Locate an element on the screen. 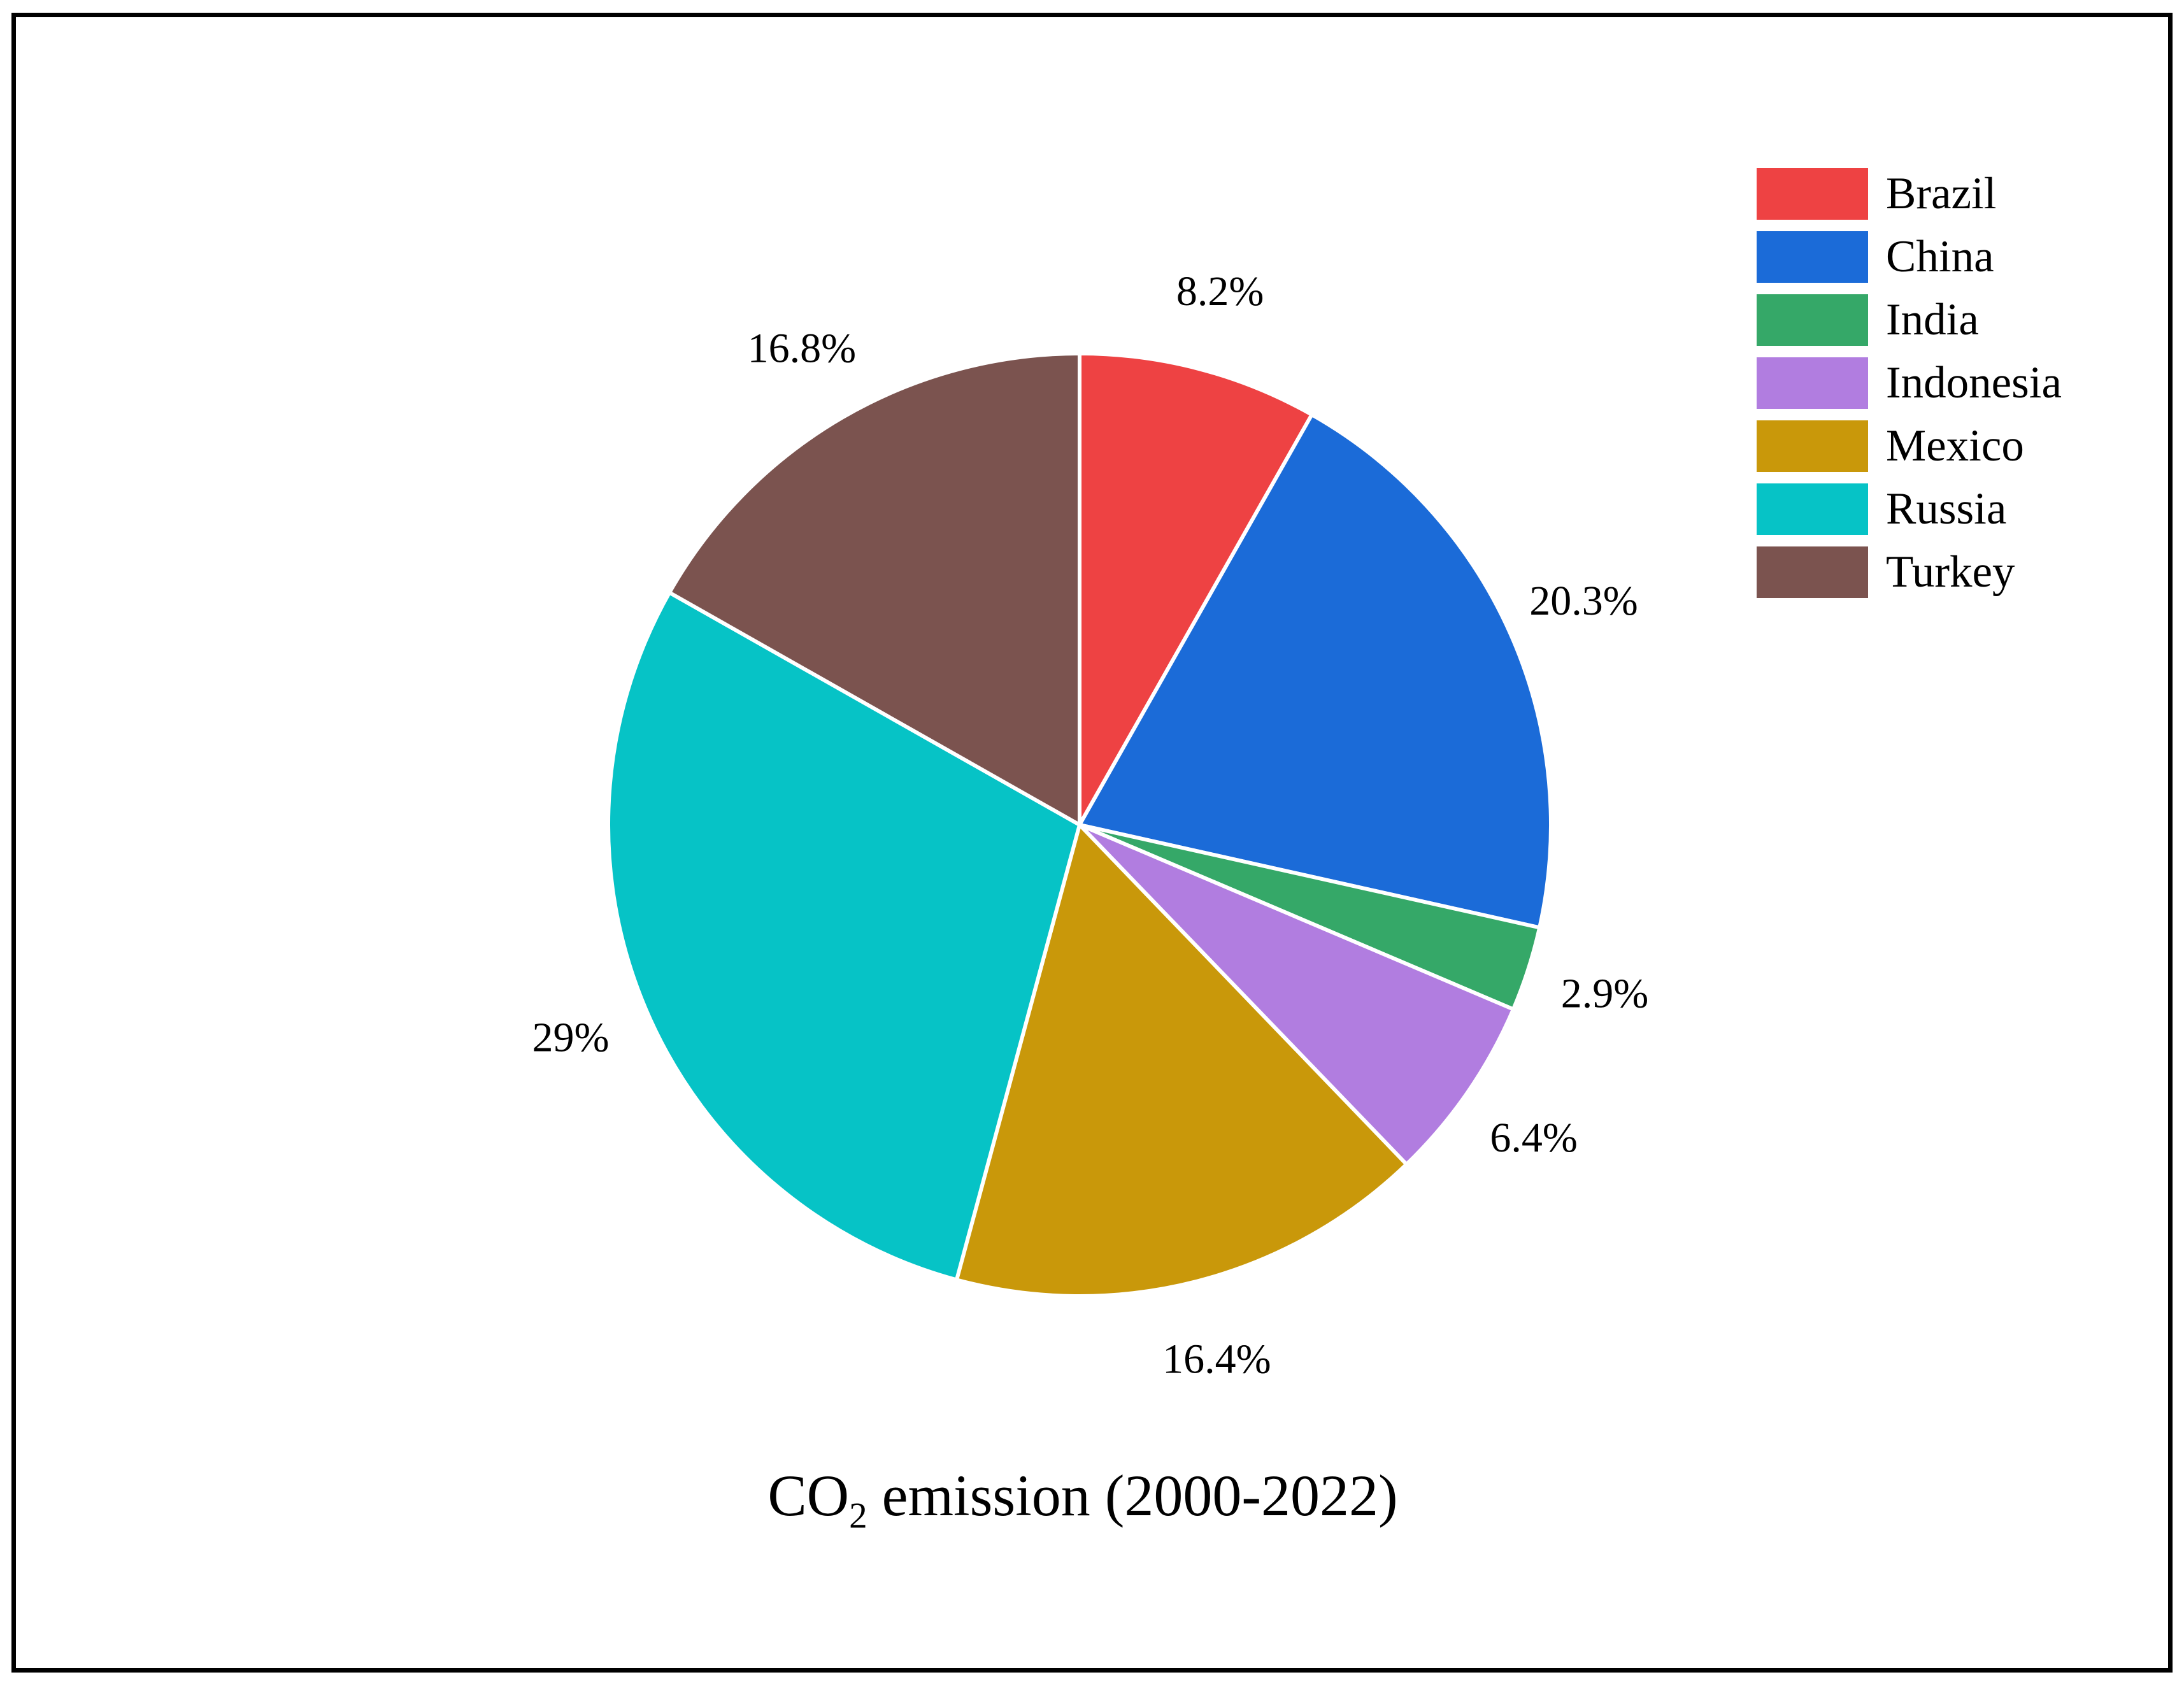 The height and width of the screenshot is (1684, 2184). pie-slice-label-turkey: 16.8% is located at coordinates (802, 348).